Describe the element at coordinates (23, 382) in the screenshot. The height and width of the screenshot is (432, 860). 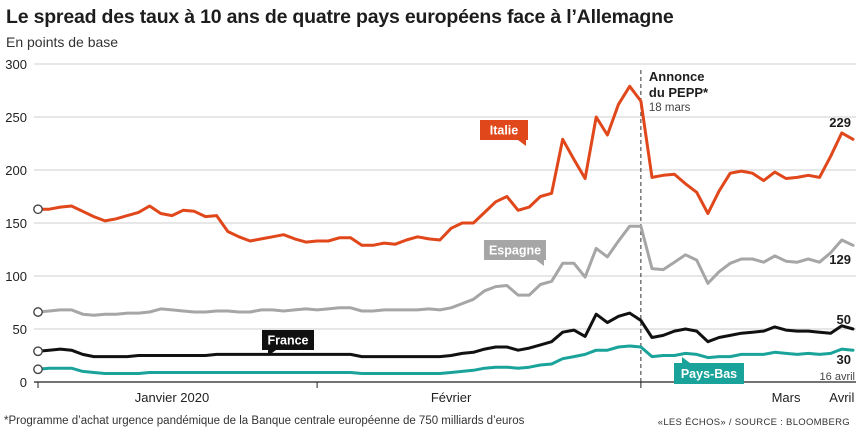
I see `y-tick-label: 0` at that location.